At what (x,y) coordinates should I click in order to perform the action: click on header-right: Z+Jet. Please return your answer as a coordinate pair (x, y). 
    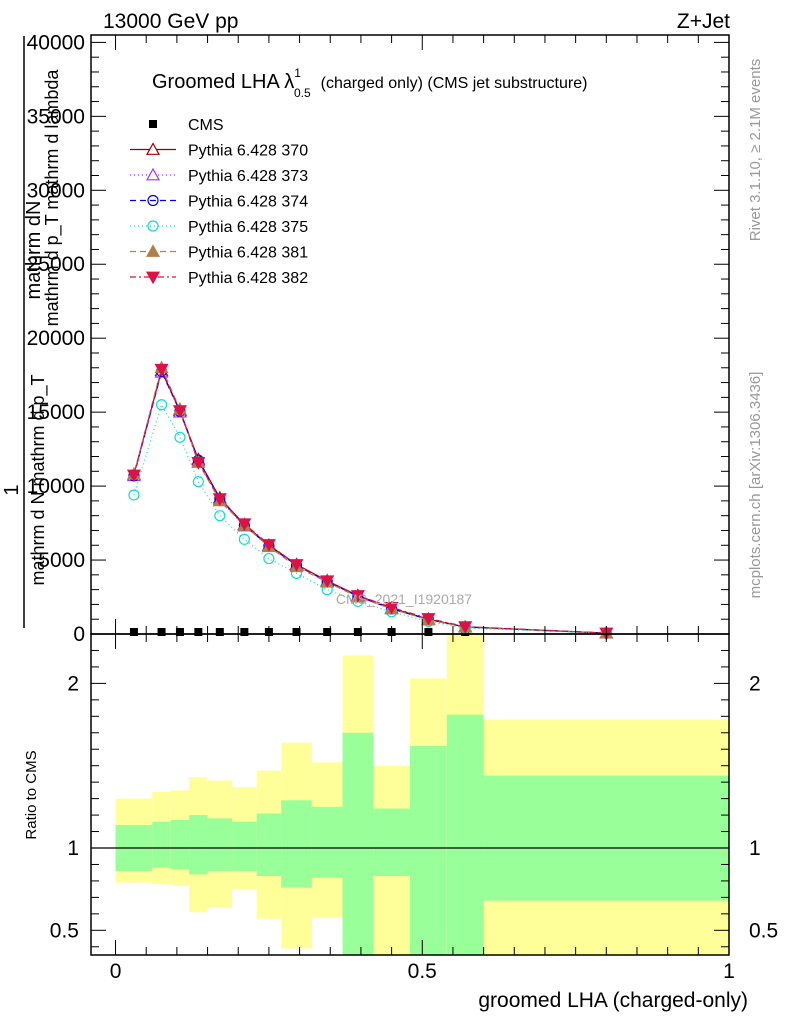
    Looking at the image, I should click on (703, 21).